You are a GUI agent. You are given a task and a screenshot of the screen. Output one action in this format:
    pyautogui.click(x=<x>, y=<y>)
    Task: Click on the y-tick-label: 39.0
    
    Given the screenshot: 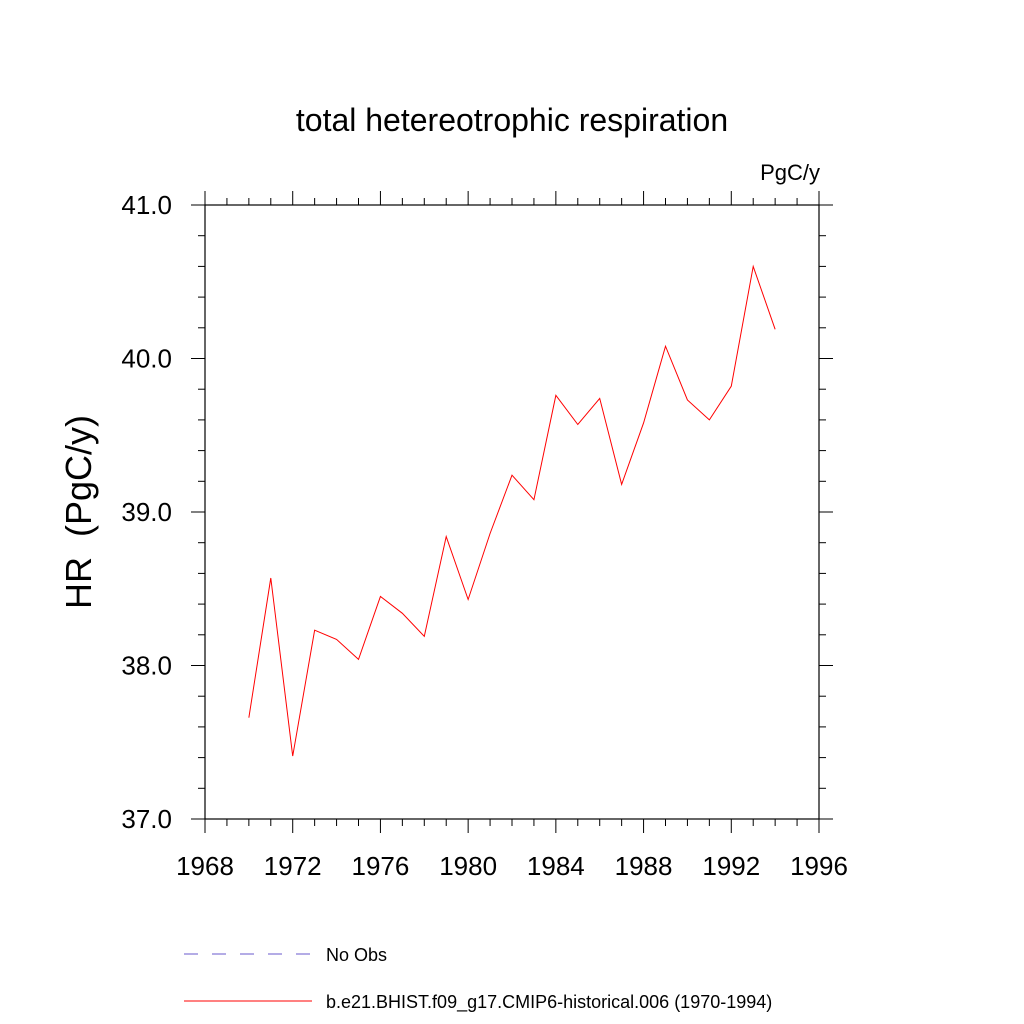 What is the action you would take?
    pyautogui.click(x=146, y=512)
    